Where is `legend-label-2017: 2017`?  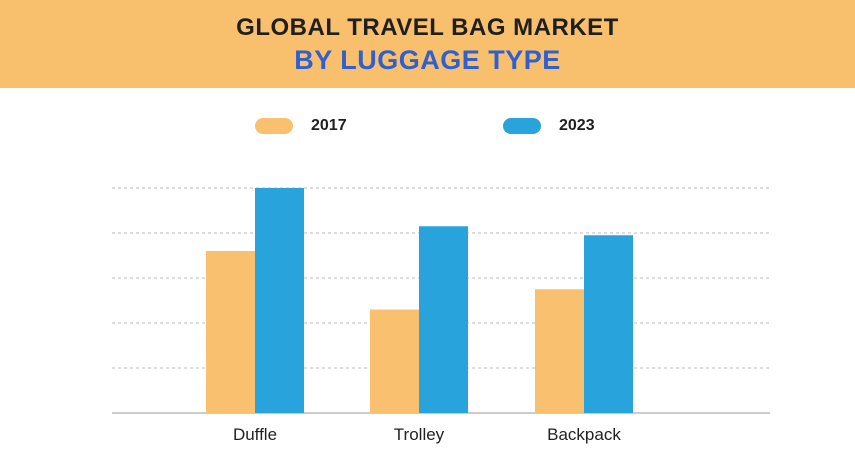
legend-label-2017: 2017 is located at coordinates (329, 125).